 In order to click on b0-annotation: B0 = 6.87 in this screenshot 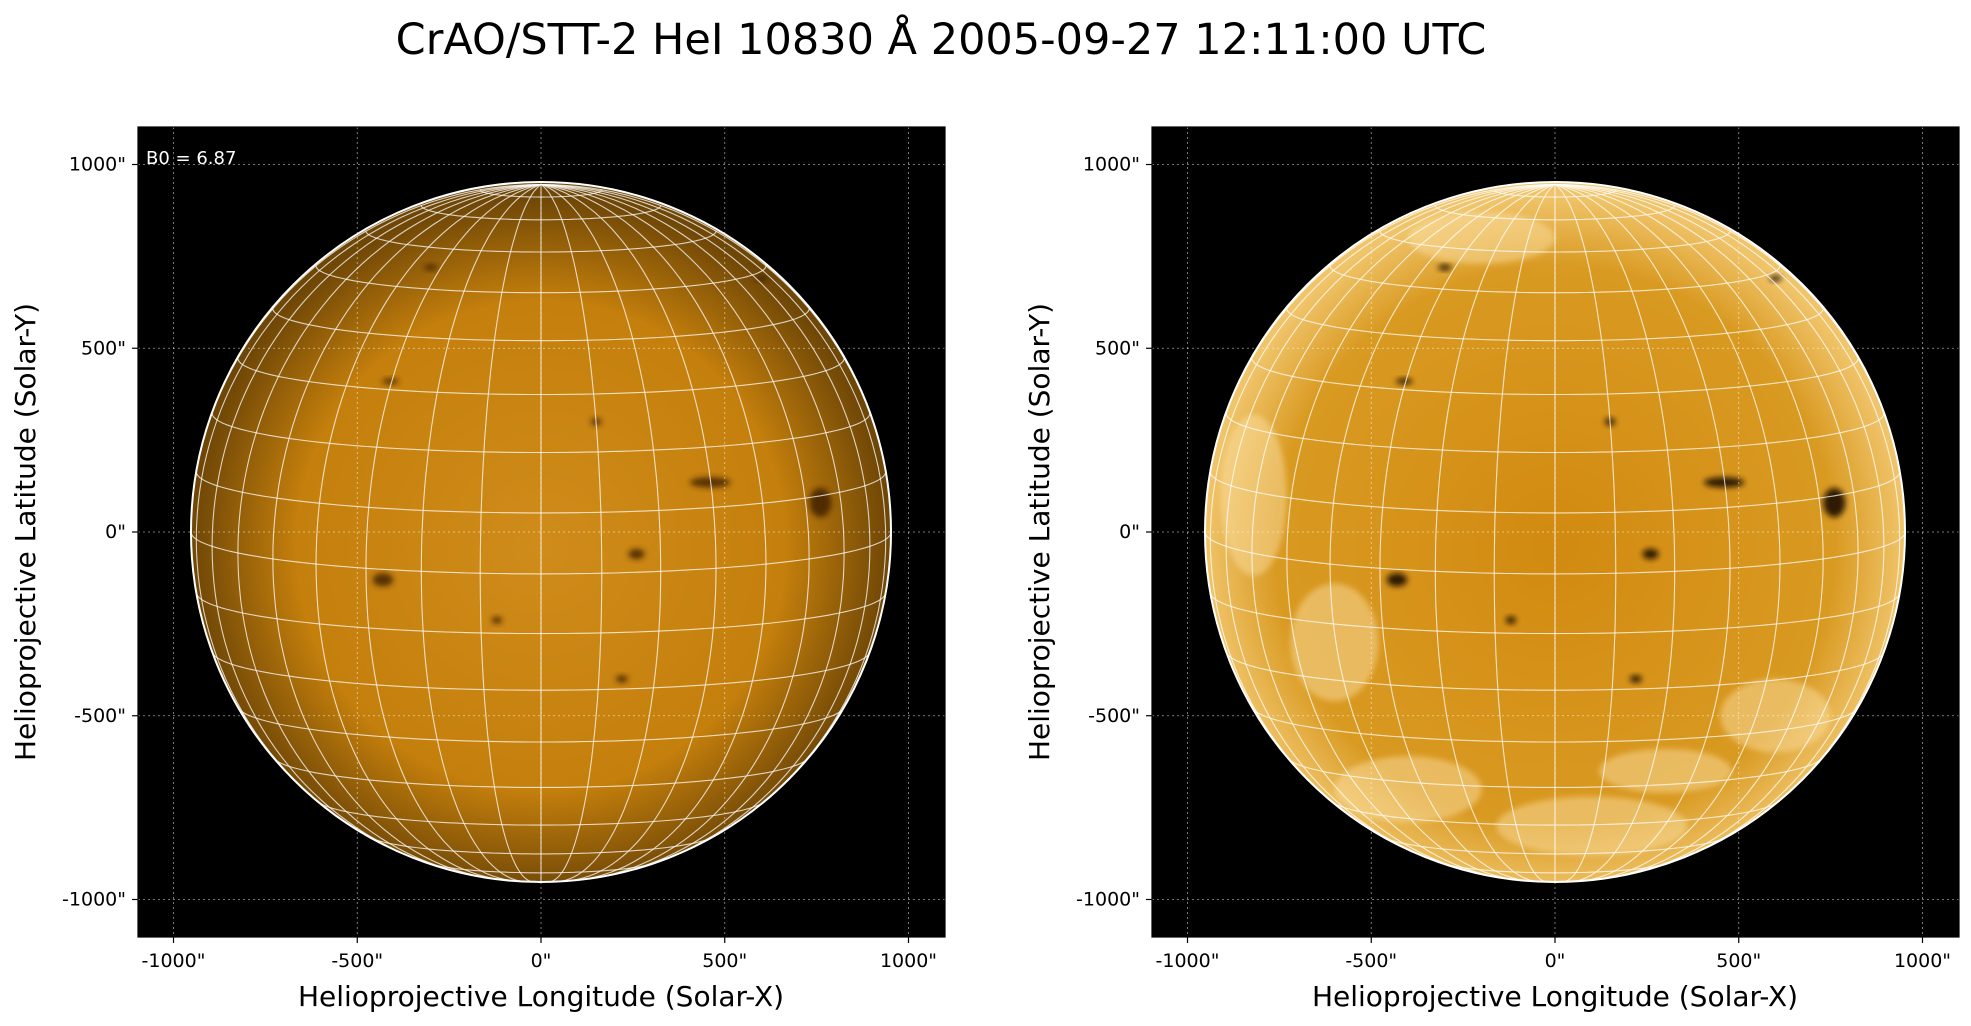, I will do `click(191, 158)`.